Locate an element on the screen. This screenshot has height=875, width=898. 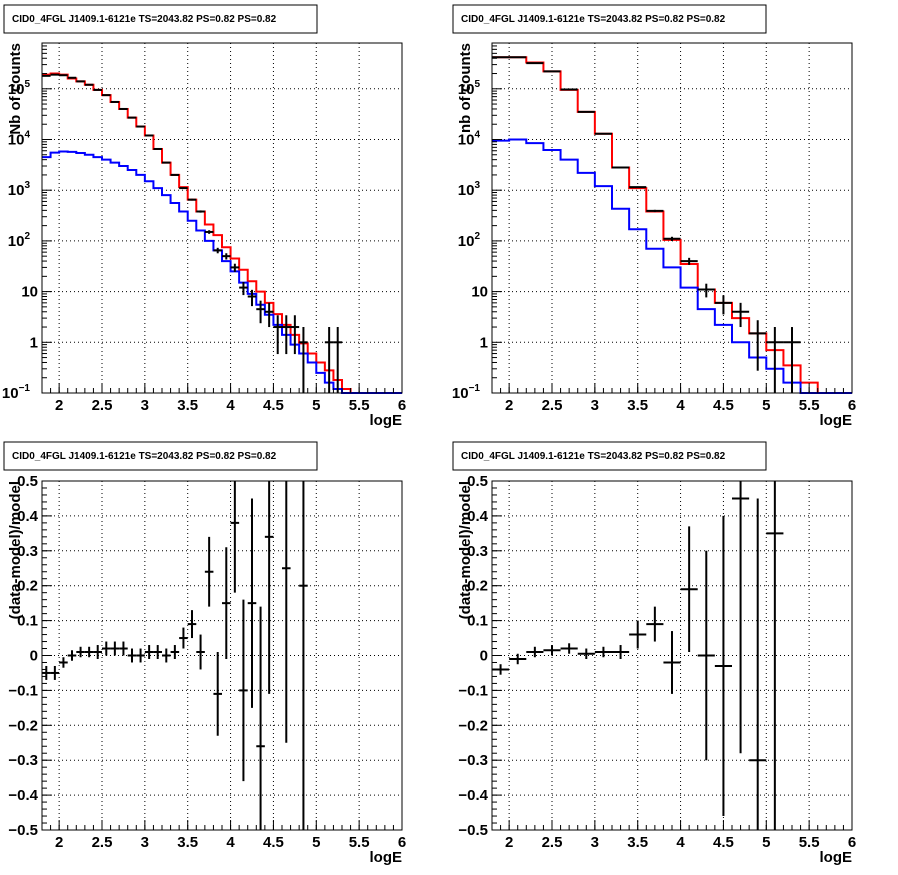
x-tick-label: 5 is located at coordinates (766, 842).